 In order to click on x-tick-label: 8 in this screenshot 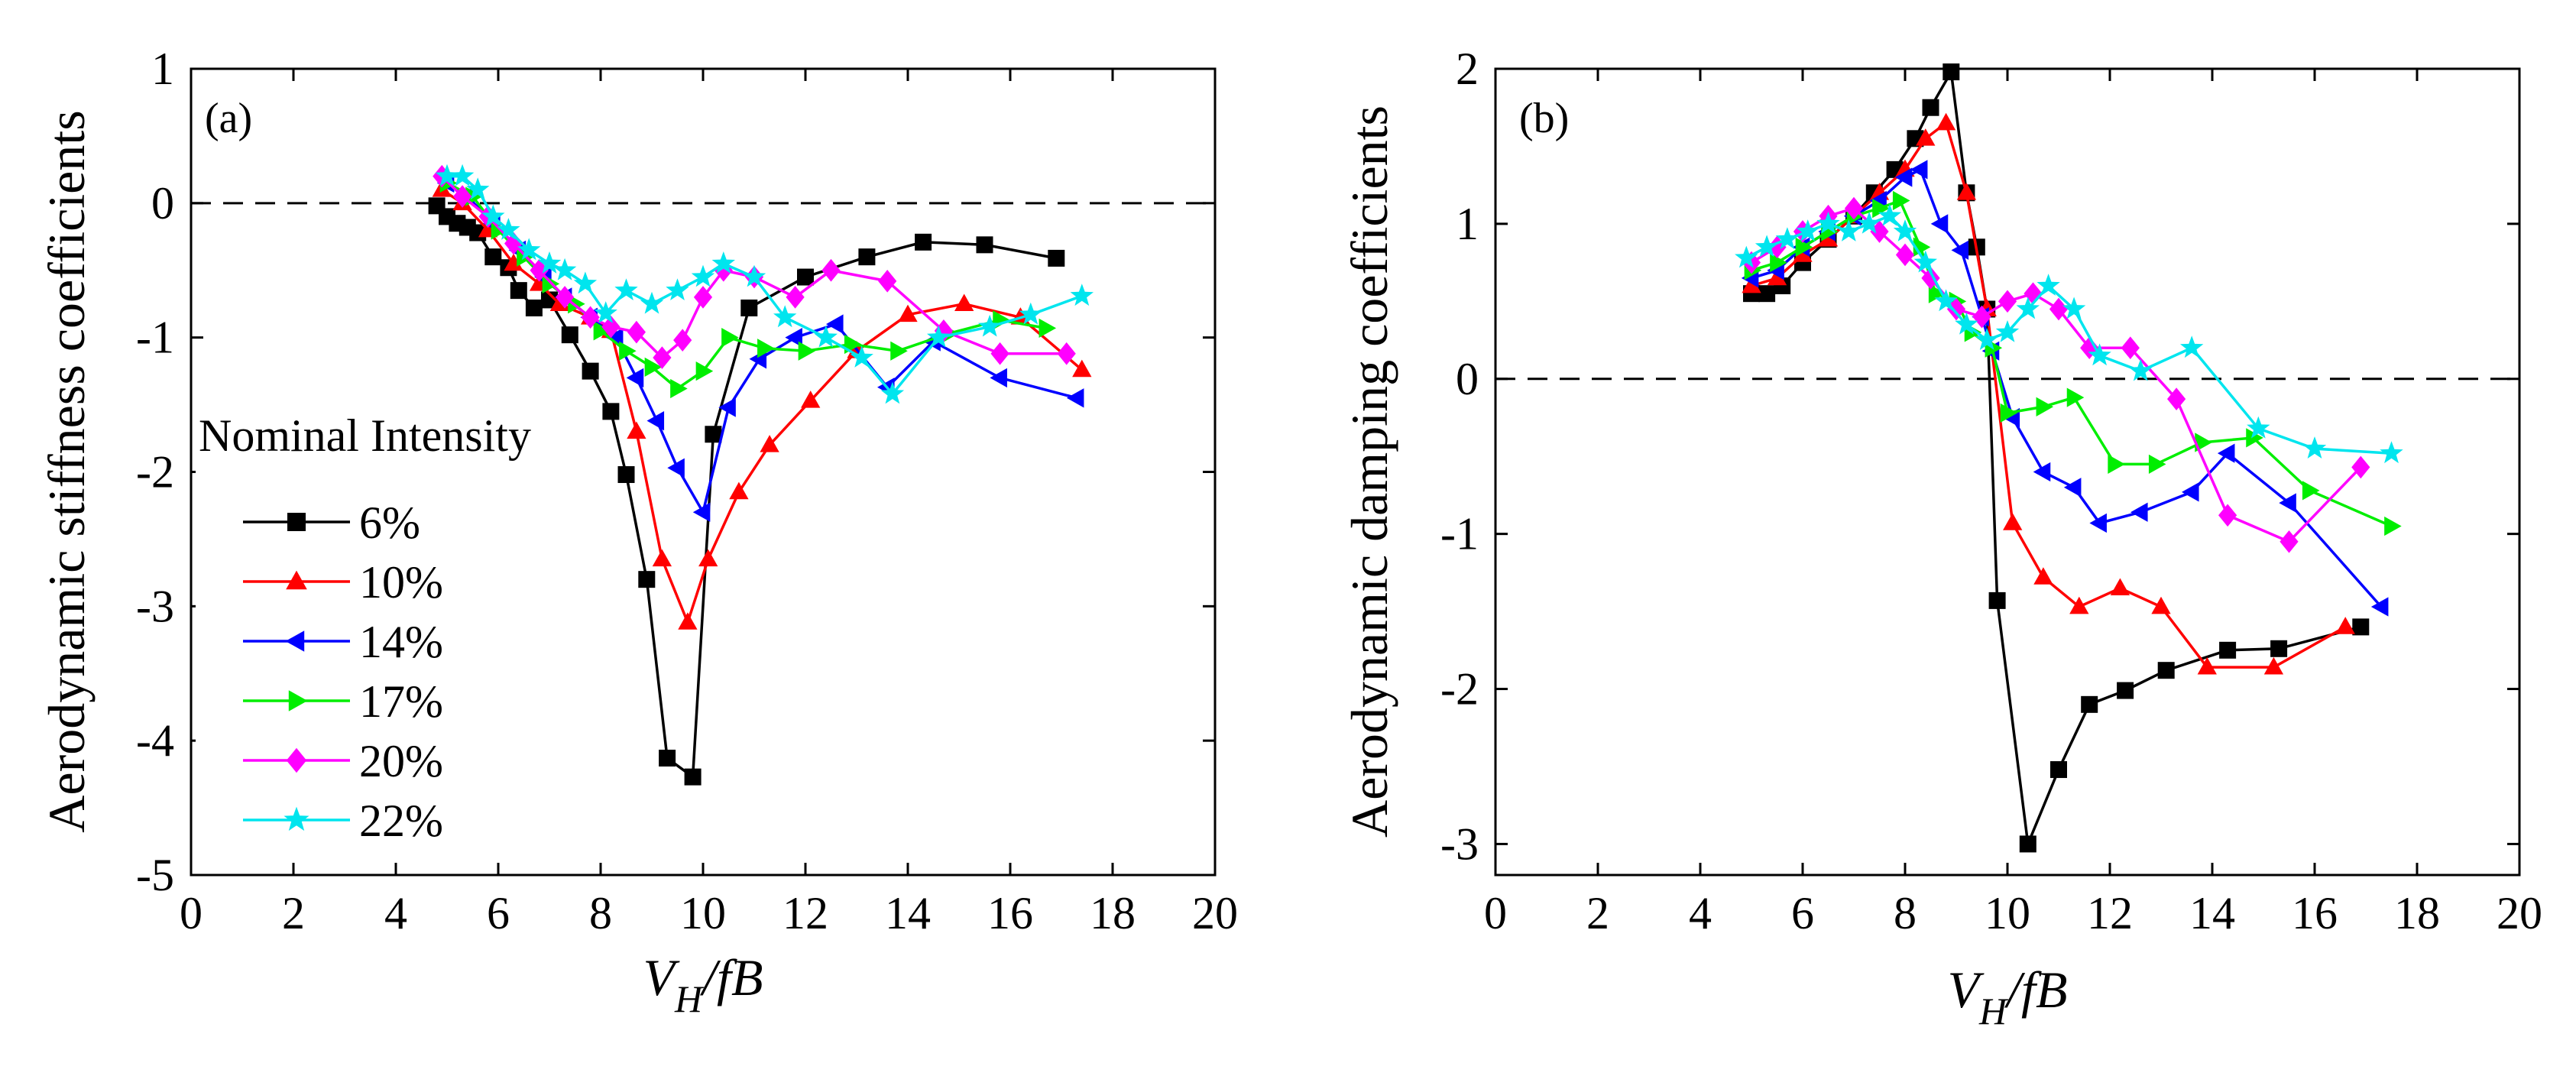, I will do `click(600, 913)`.